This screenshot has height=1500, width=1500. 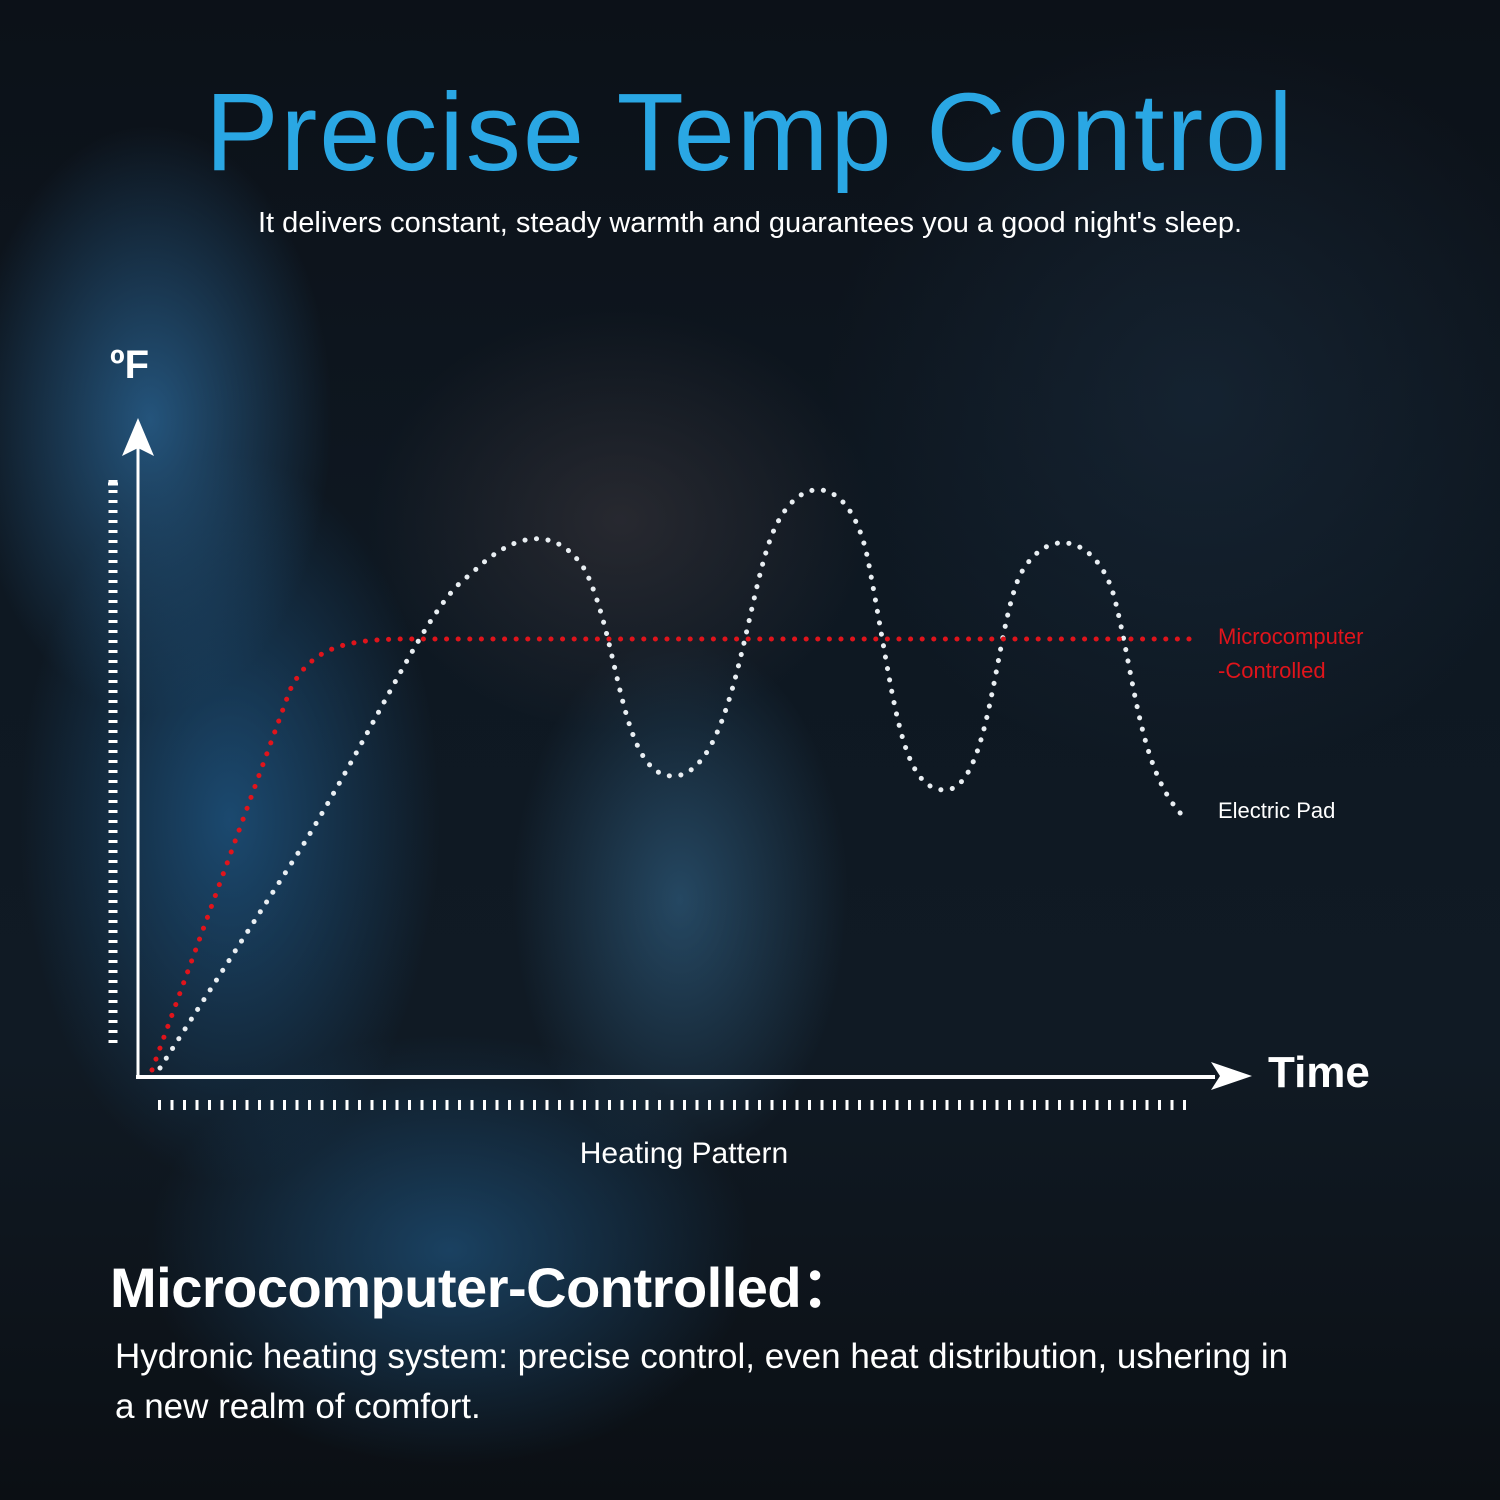 I want to click on page-title: Precise Temp Control, so click(x=750, y=132).